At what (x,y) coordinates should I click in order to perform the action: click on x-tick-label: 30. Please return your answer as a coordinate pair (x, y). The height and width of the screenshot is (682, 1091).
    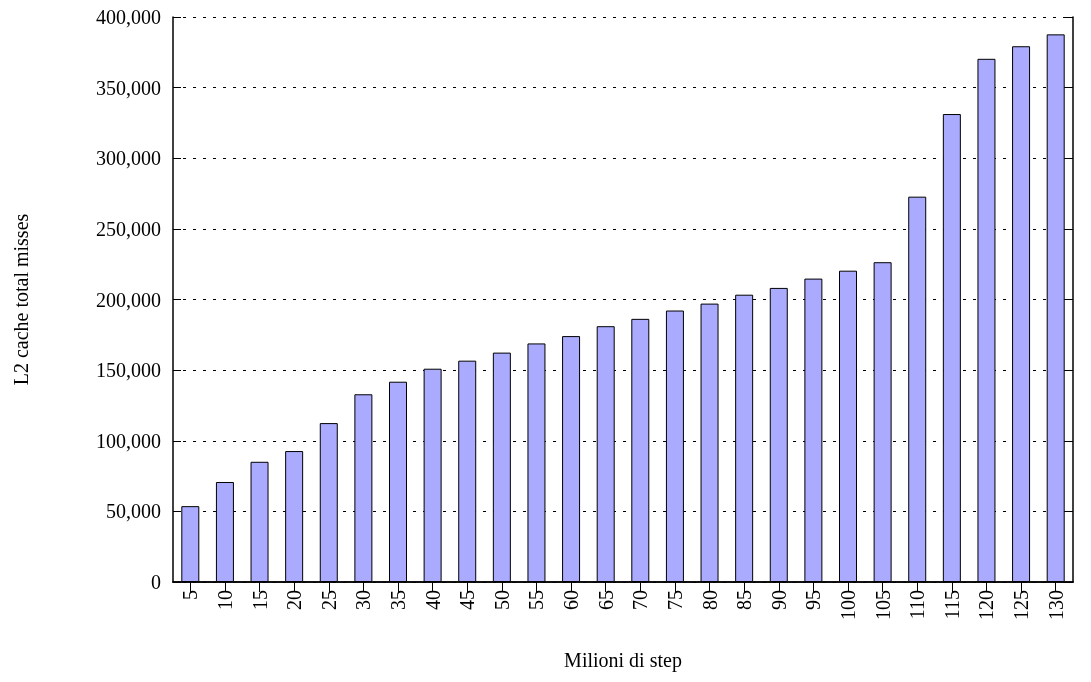
    Looking at the image, I should click on (363, 600).